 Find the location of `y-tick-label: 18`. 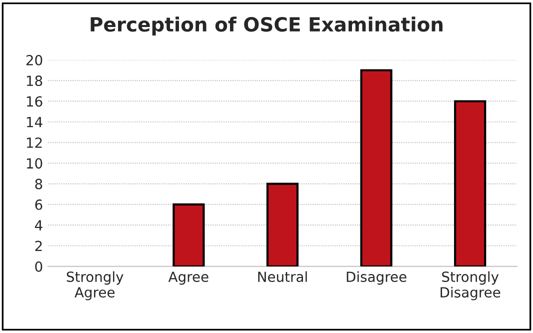

y-tick-label: 18 is located at coordinates (34, 81).